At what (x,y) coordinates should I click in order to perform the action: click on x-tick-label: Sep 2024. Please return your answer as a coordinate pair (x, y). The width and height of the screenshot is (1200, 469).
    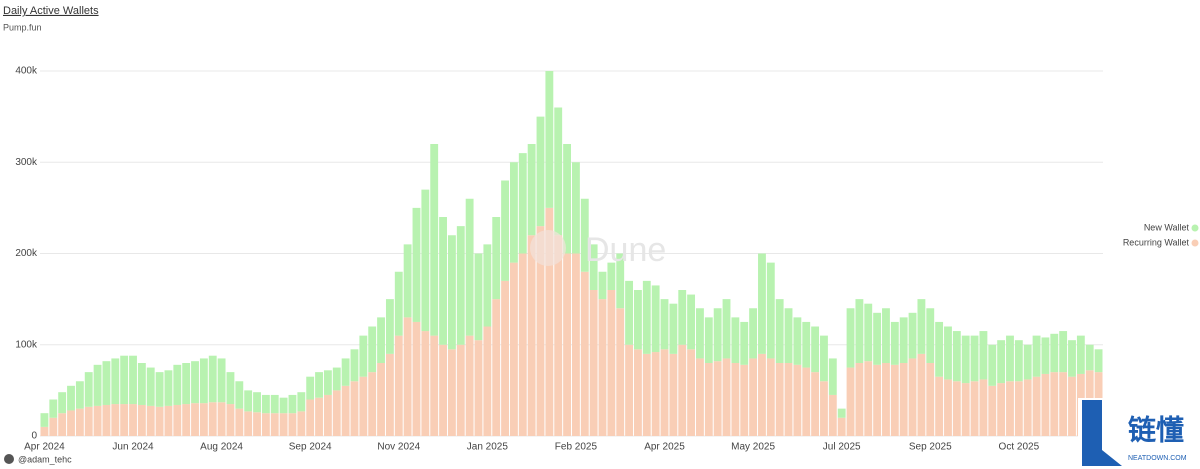
    Looking at the image, I should click on (310, 447).